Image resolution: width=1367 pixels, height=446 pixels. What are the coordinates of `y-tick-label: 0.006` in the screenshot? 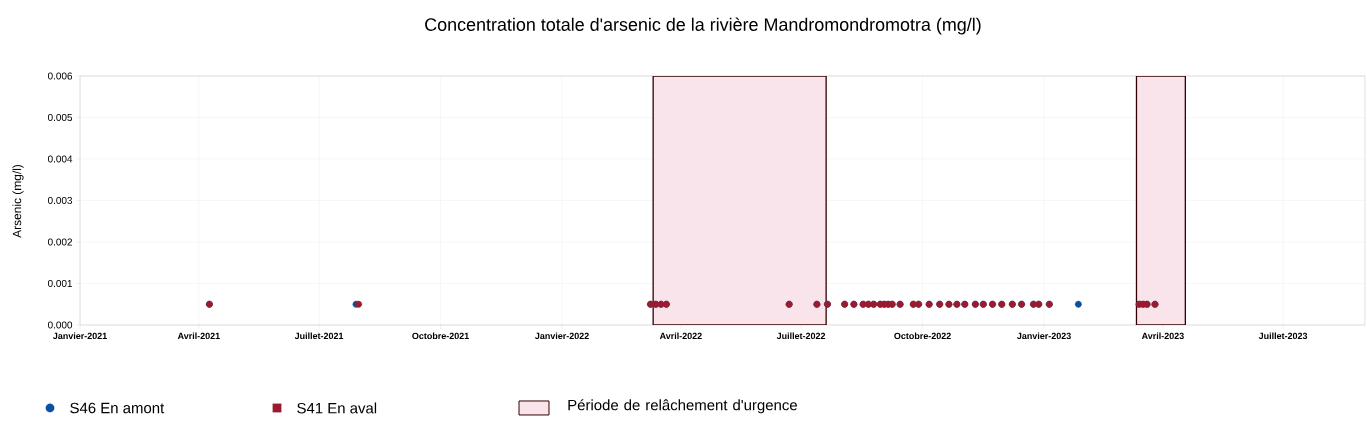 It's located at (60, 76).